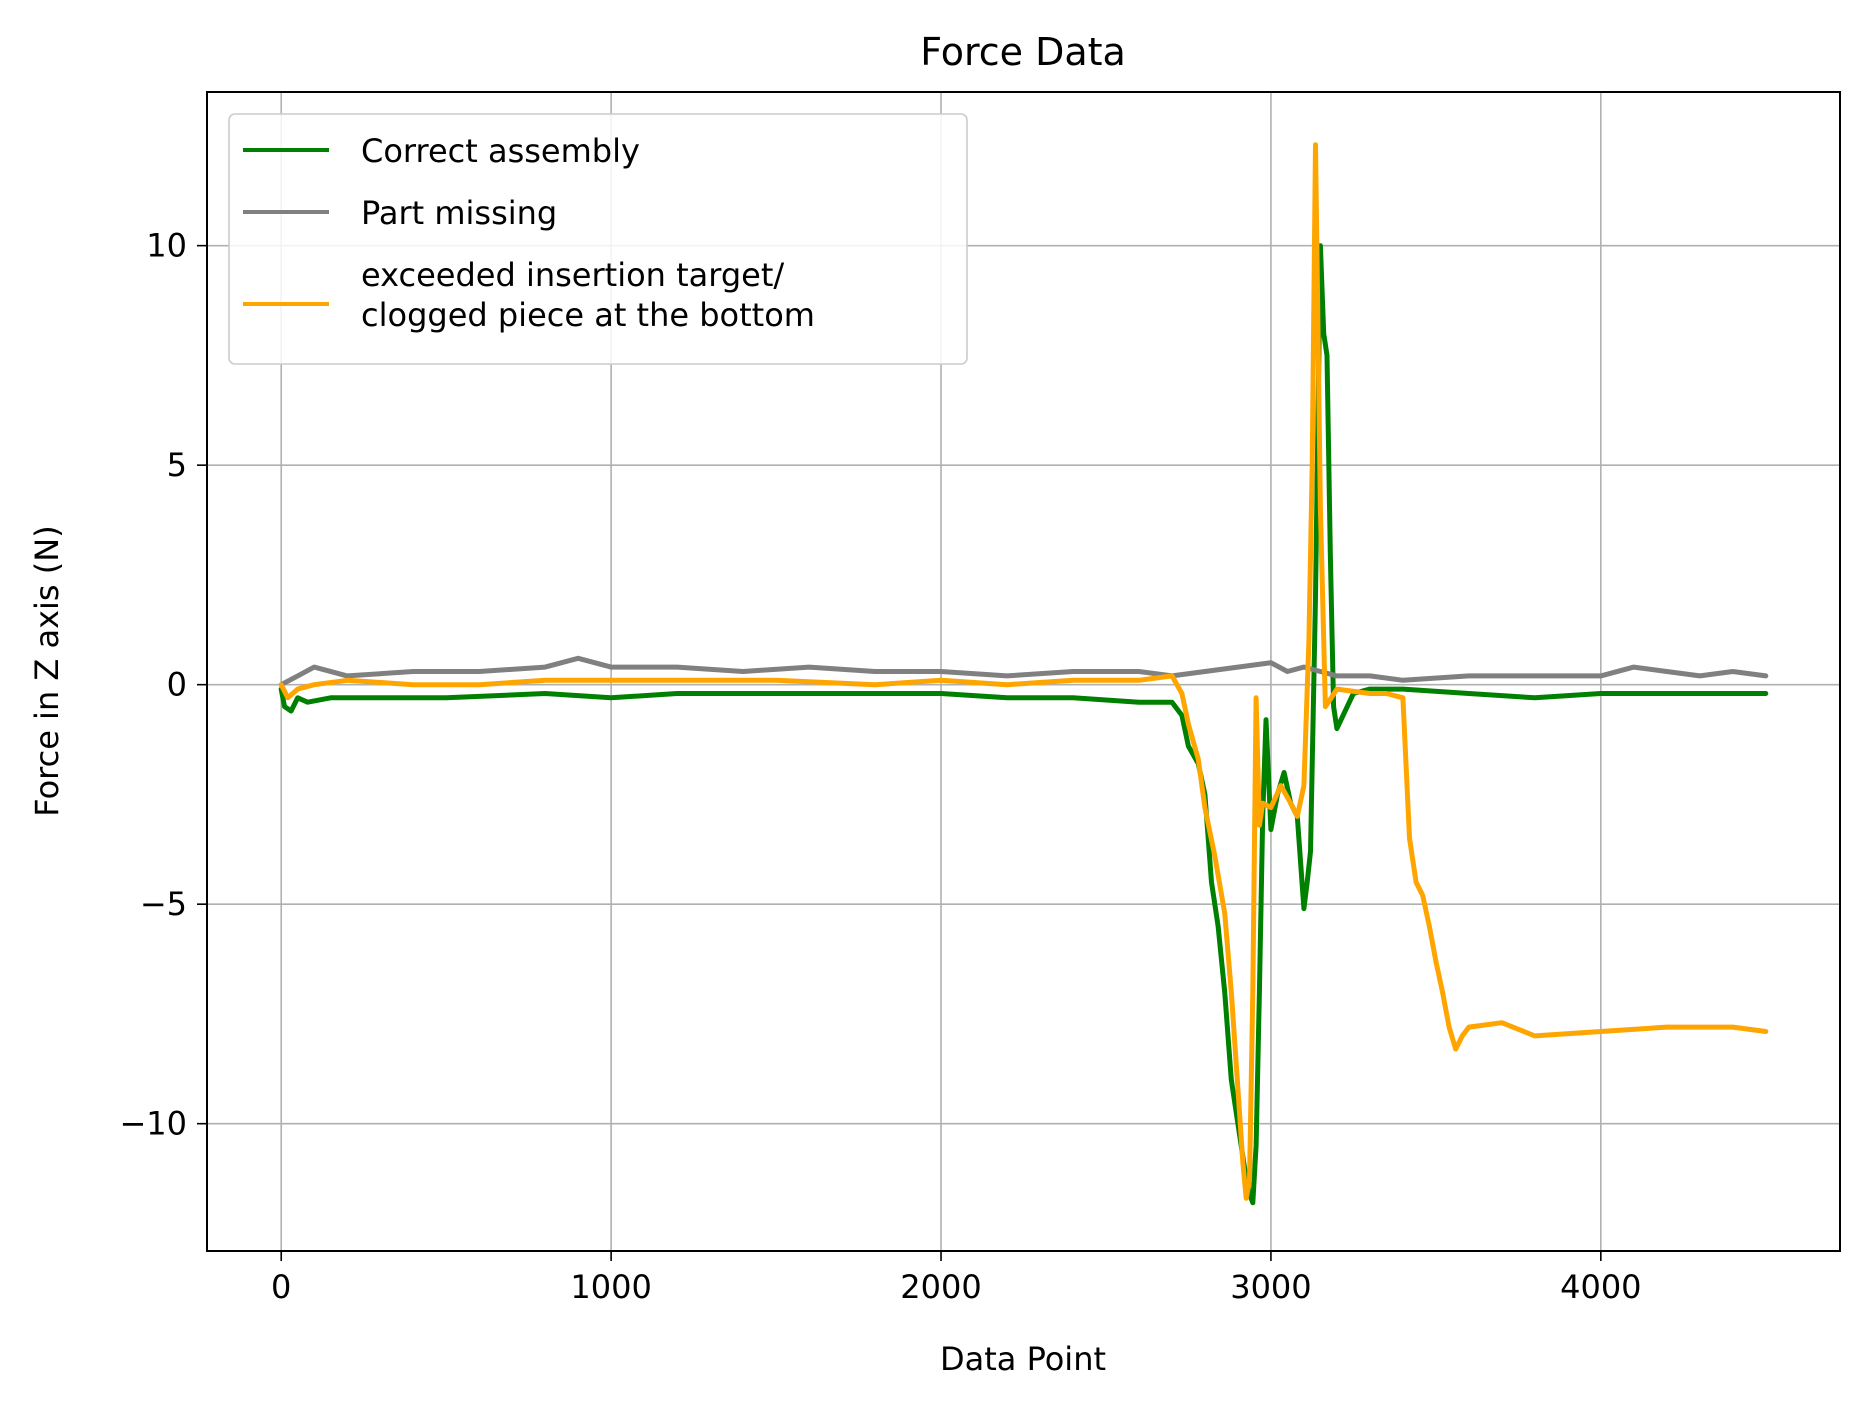 The width and height of the screenshot is (1863, 1407). What do you see at coordinates (47, 670) in the screenshot?
I see `y-axis-label: Force in Z axis (N)` at bounding box center [47, 670].